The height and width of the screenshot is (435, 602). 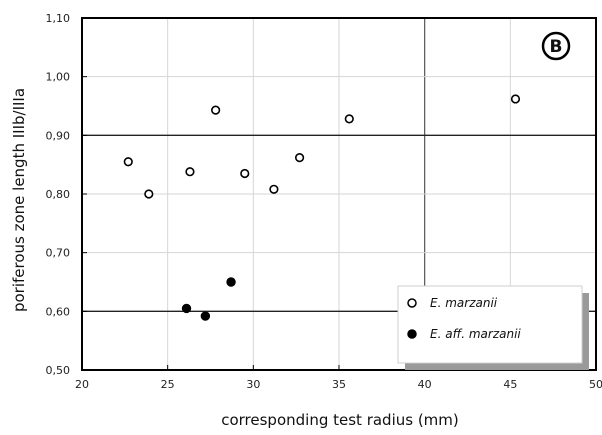 I want to click on panel-label-badge: B, so click(x=556, y=46).